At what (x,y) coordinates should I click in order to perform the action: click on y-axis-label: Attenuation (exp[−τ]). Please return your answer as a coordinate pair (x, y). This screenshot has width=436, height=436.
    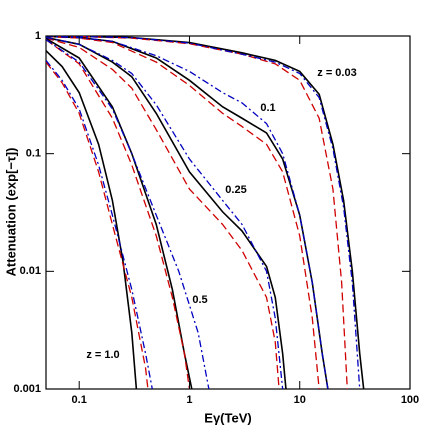
    Looking at the image, I should click on (10, 212).